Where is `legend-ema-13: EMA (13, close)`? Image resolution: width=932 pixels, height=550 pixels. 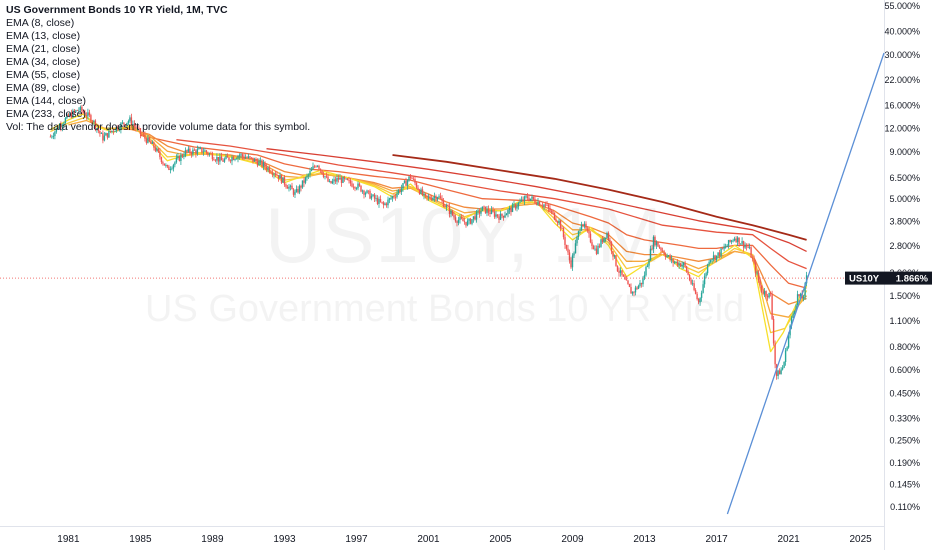 legend-ema-13: EMA (13, close) is located at coordinates (43, 36).